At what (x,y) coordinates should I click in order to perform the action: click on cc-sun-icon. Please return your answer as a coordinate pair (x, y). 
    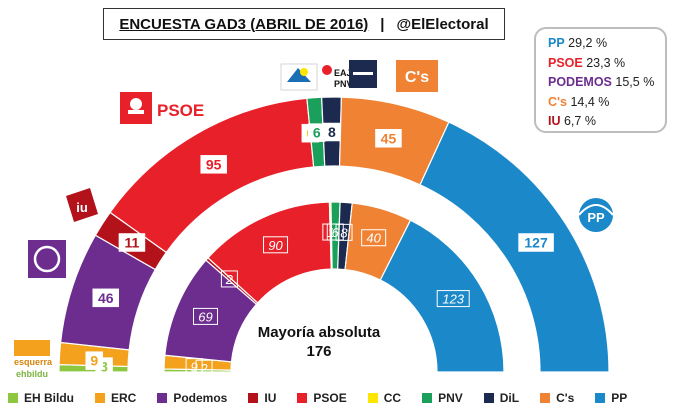
    Looking at the image, I should click on (304, 72).